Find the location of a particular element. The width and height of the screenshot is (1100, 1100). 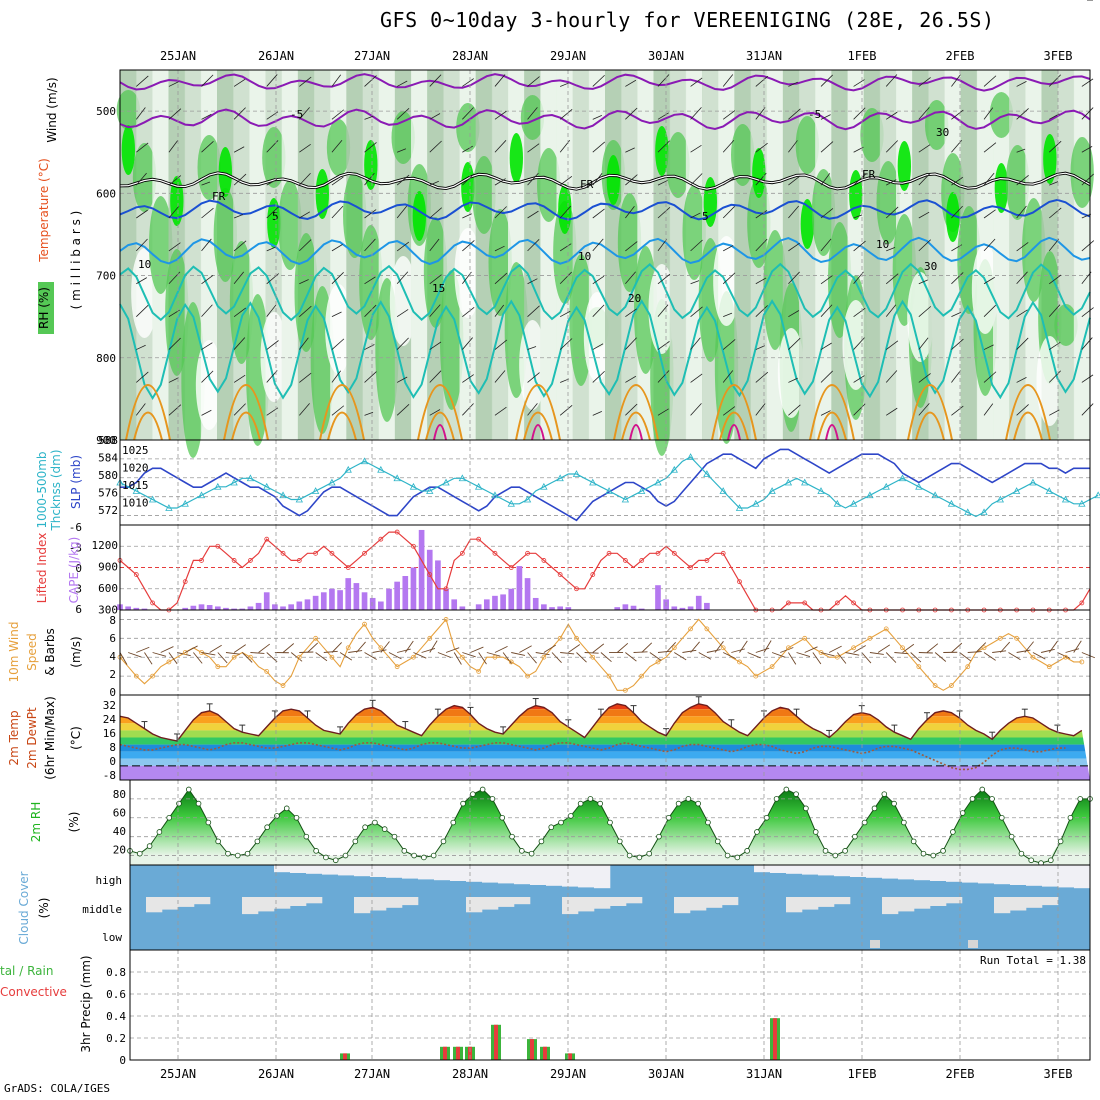

rh-tick-label: 40 is located at coordinates (119, 831).